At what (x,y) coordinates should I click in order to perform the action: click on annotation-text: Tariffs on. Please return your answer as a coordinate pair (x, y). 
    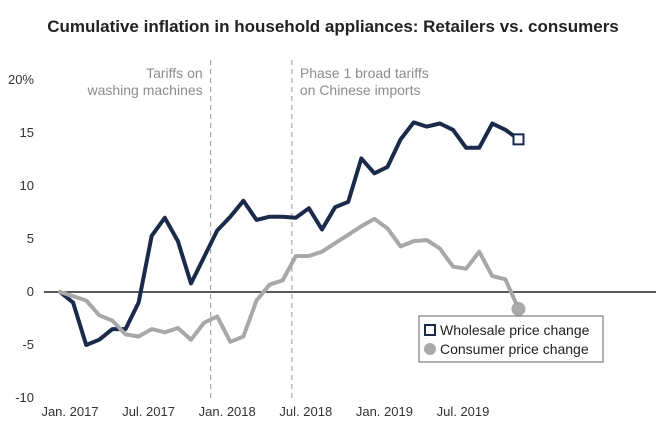
    Looking at the image, I should click on (174, 73).